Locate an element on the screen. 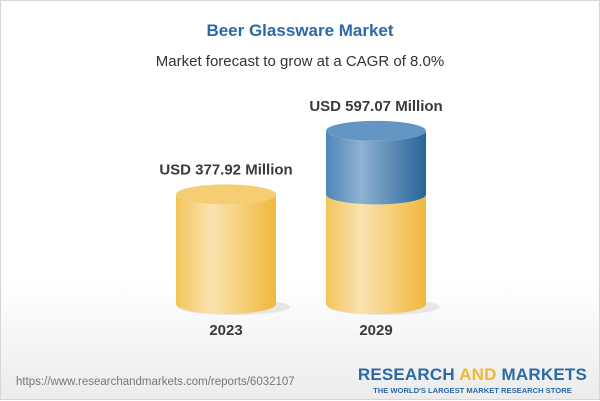  data-label: USD 597.07 Million is located at coordinates (375, 106).